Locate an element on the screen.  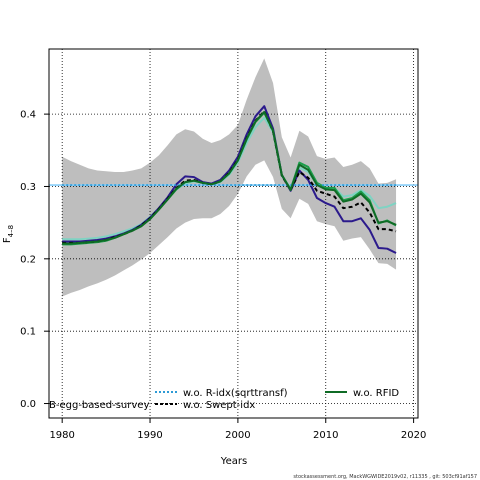
x-tick-label: 2010 is located at coordinates (325, 435).